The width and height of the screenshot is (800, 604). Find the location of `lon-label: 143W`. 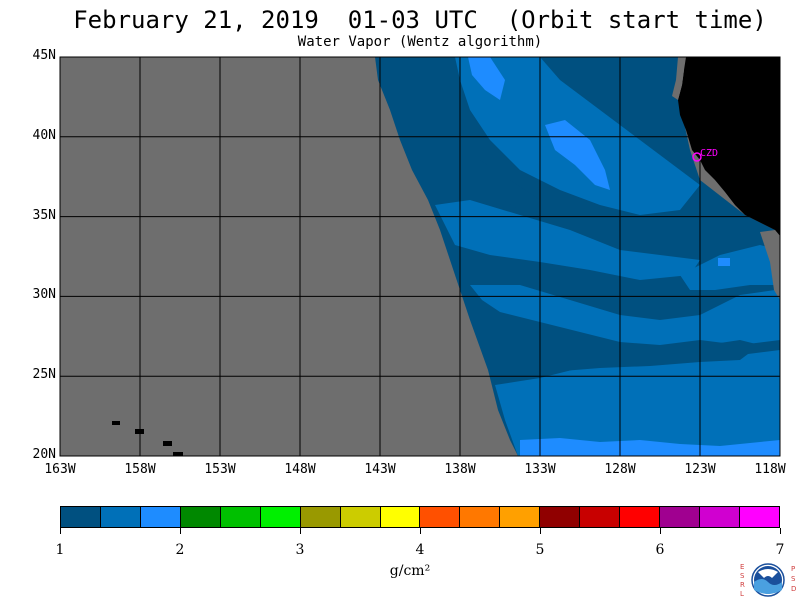

lon-label: 143W is located at coordinates (380, 469).